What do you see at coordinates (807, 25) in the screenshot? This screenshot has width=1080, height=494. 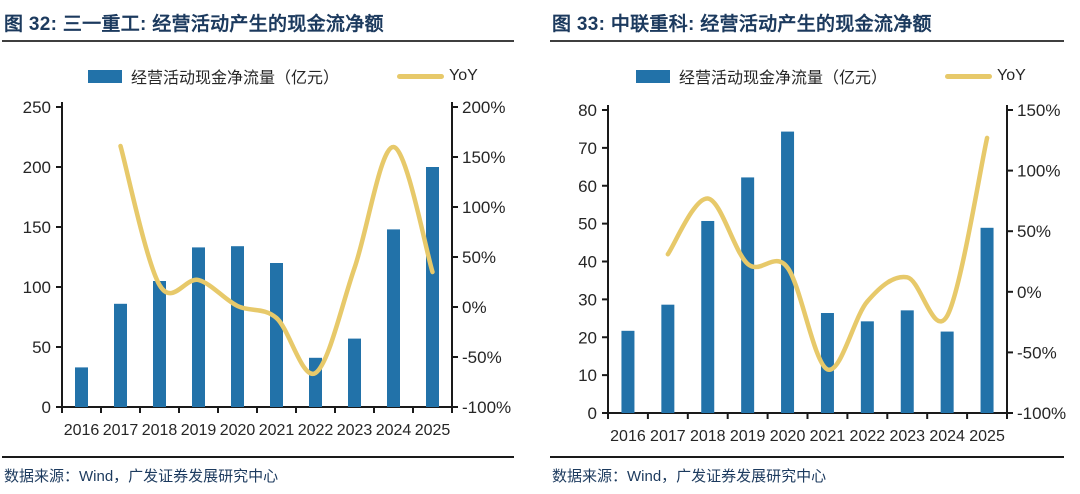 I see `figure-title: 图 33: 中联重科: 经营活动产生的现金流净额` at bounding box center [807, 25].